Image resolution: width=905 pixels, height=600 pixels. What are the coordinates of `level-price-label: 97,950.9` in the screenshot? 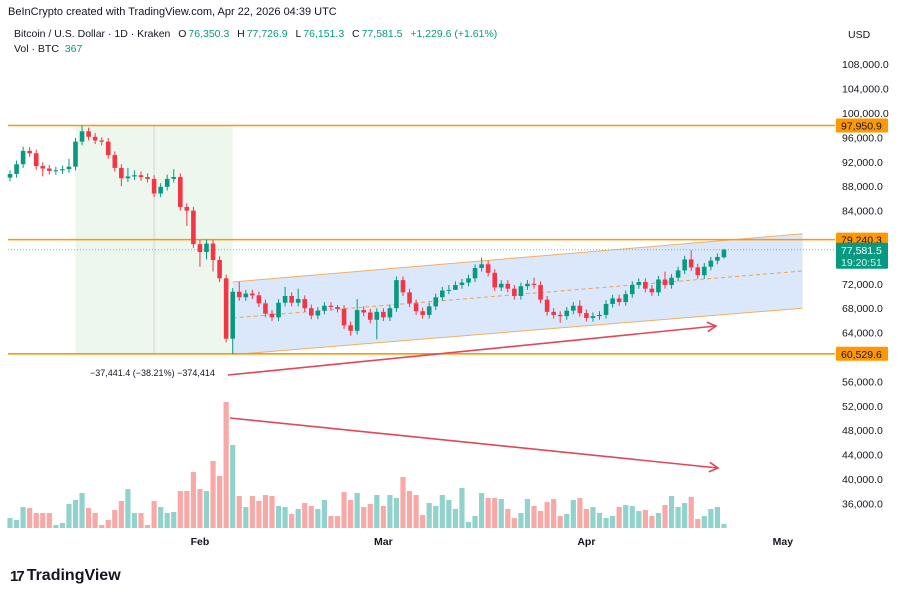 It's located at (861, 126).